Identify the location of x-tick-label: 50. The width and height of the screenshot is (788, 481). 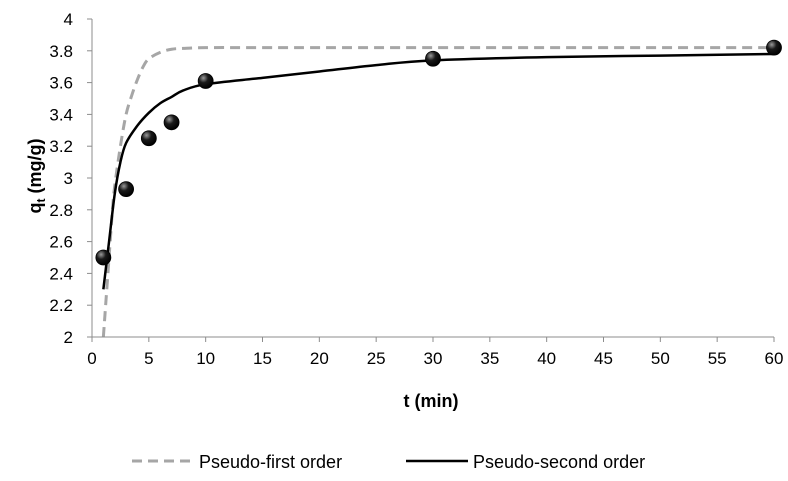
(660, 358).